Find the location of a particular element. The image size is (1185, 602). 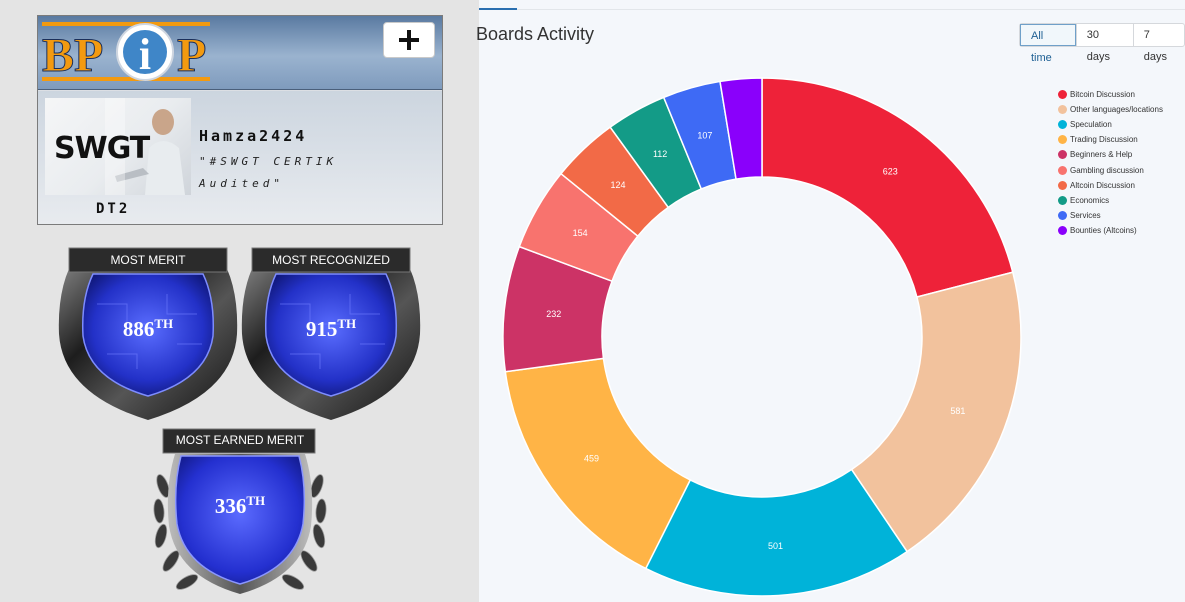

active-tab-indicator is located at coordinates (498, 9).